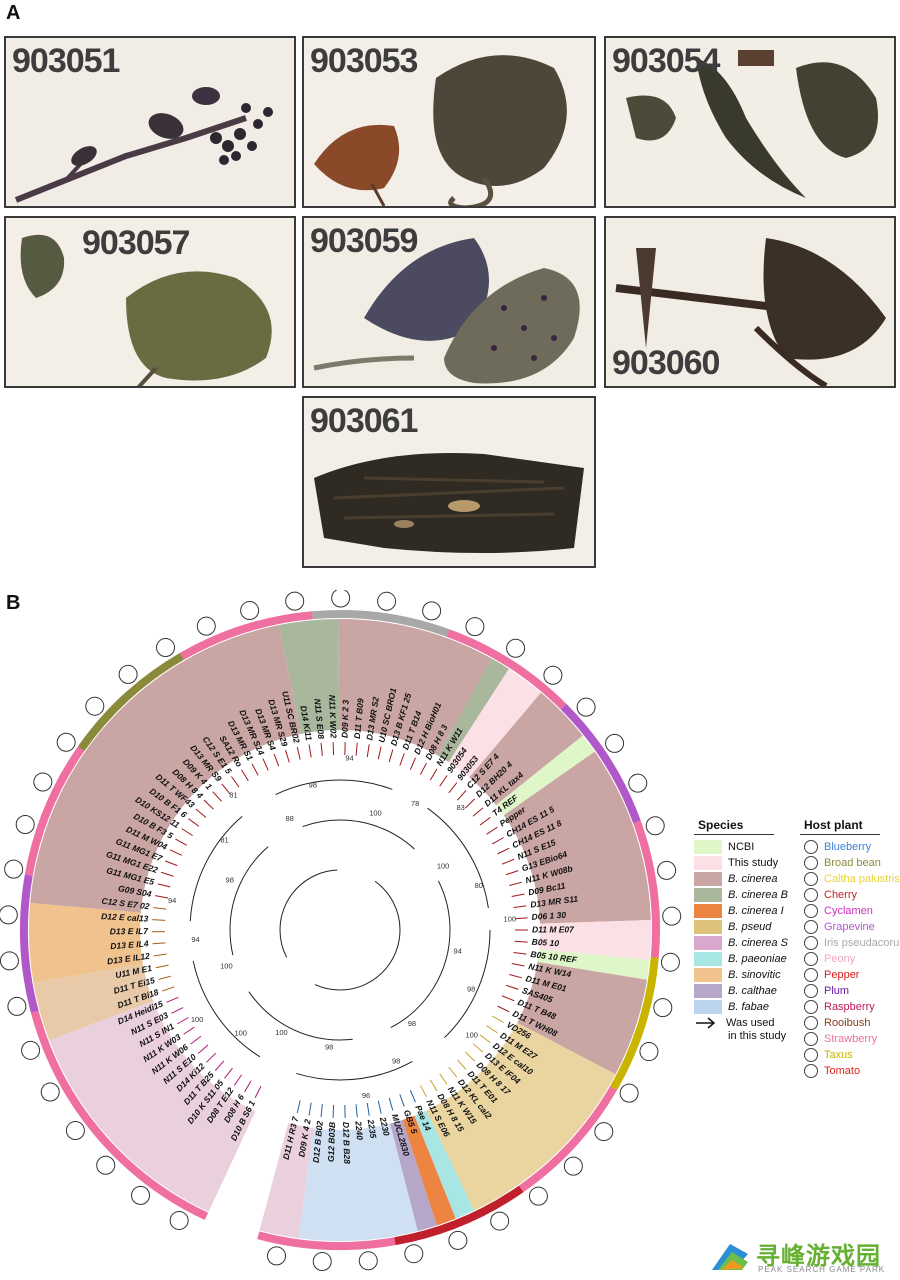  Describe the element at coordinates (832, 1072) in the screenshot. I see `host-legend-item: Tomato` at that location.